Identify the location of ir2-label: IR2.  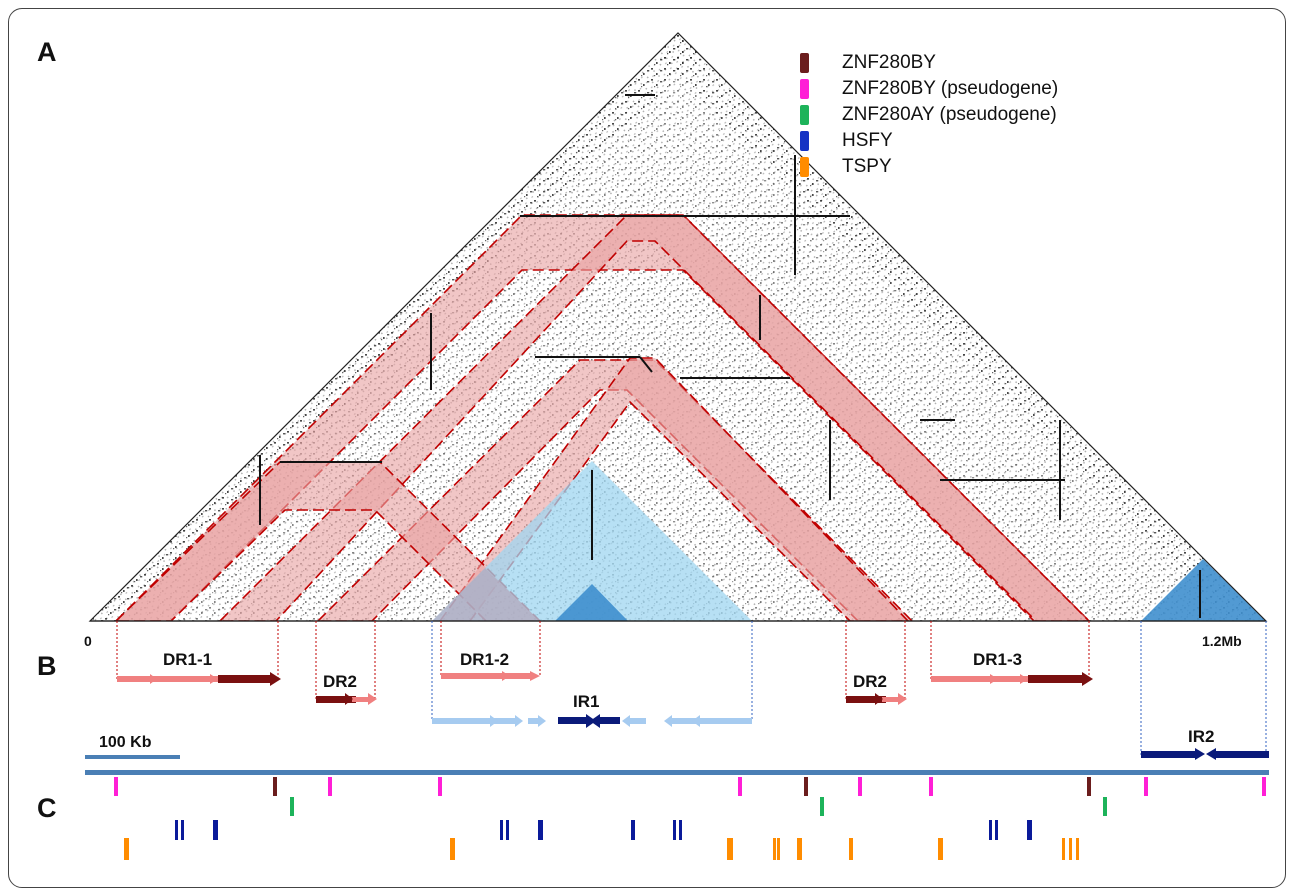
(1201, 736).